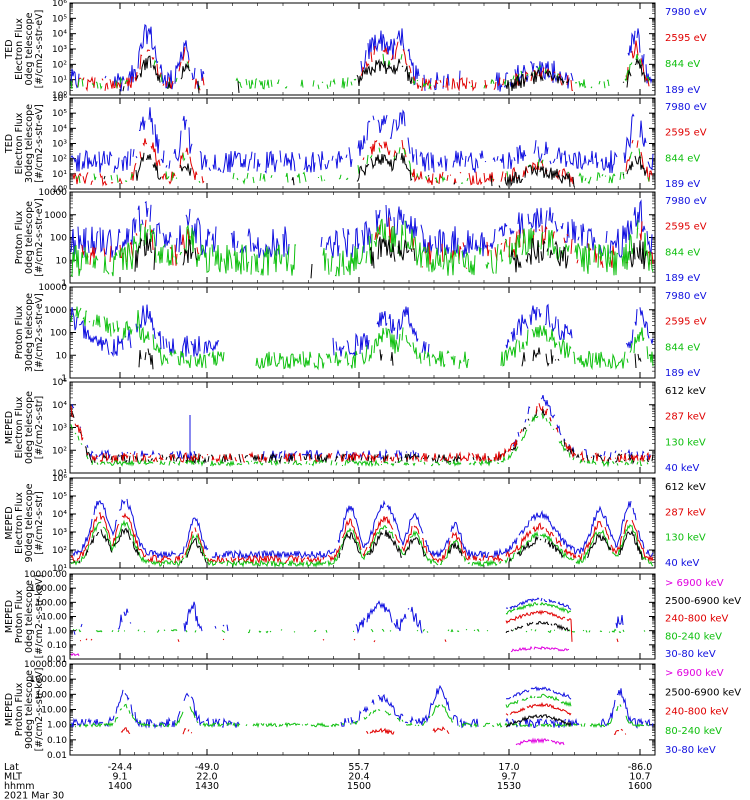 The image size is (750, 800). I want to click on x-row-label: Lat, so click(11, 767).